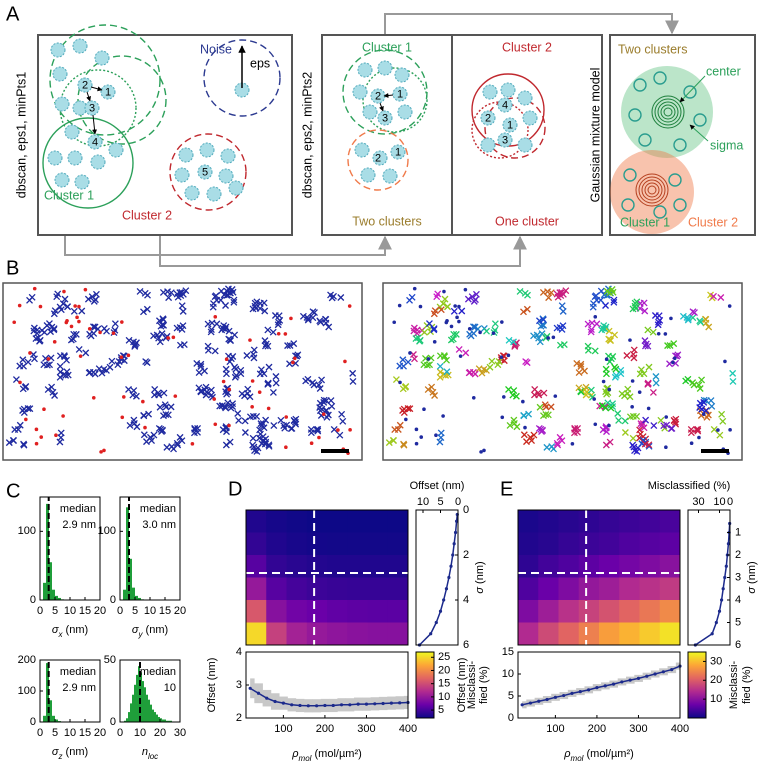 This screenshot has width=762, height=773. I want to click on colorbar-tick-label: 30, so click(716, 661).